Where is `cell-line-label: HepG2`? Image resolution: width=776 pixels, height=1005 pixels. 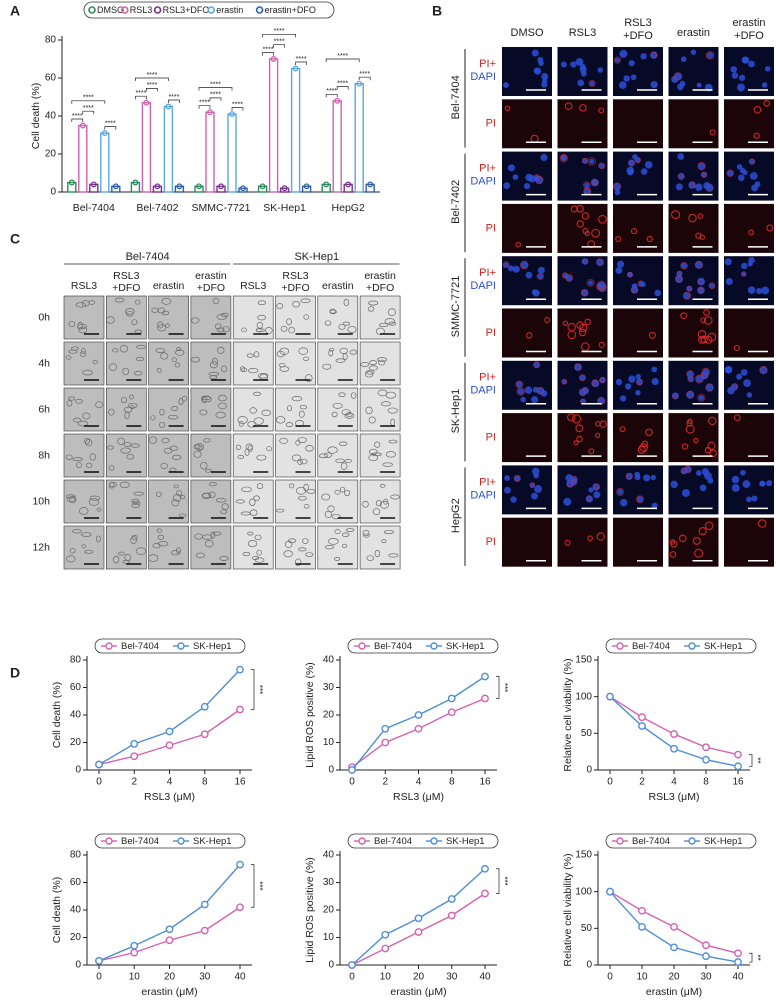
cell-line-label: HepG2 is located at coordinates (456, 515).